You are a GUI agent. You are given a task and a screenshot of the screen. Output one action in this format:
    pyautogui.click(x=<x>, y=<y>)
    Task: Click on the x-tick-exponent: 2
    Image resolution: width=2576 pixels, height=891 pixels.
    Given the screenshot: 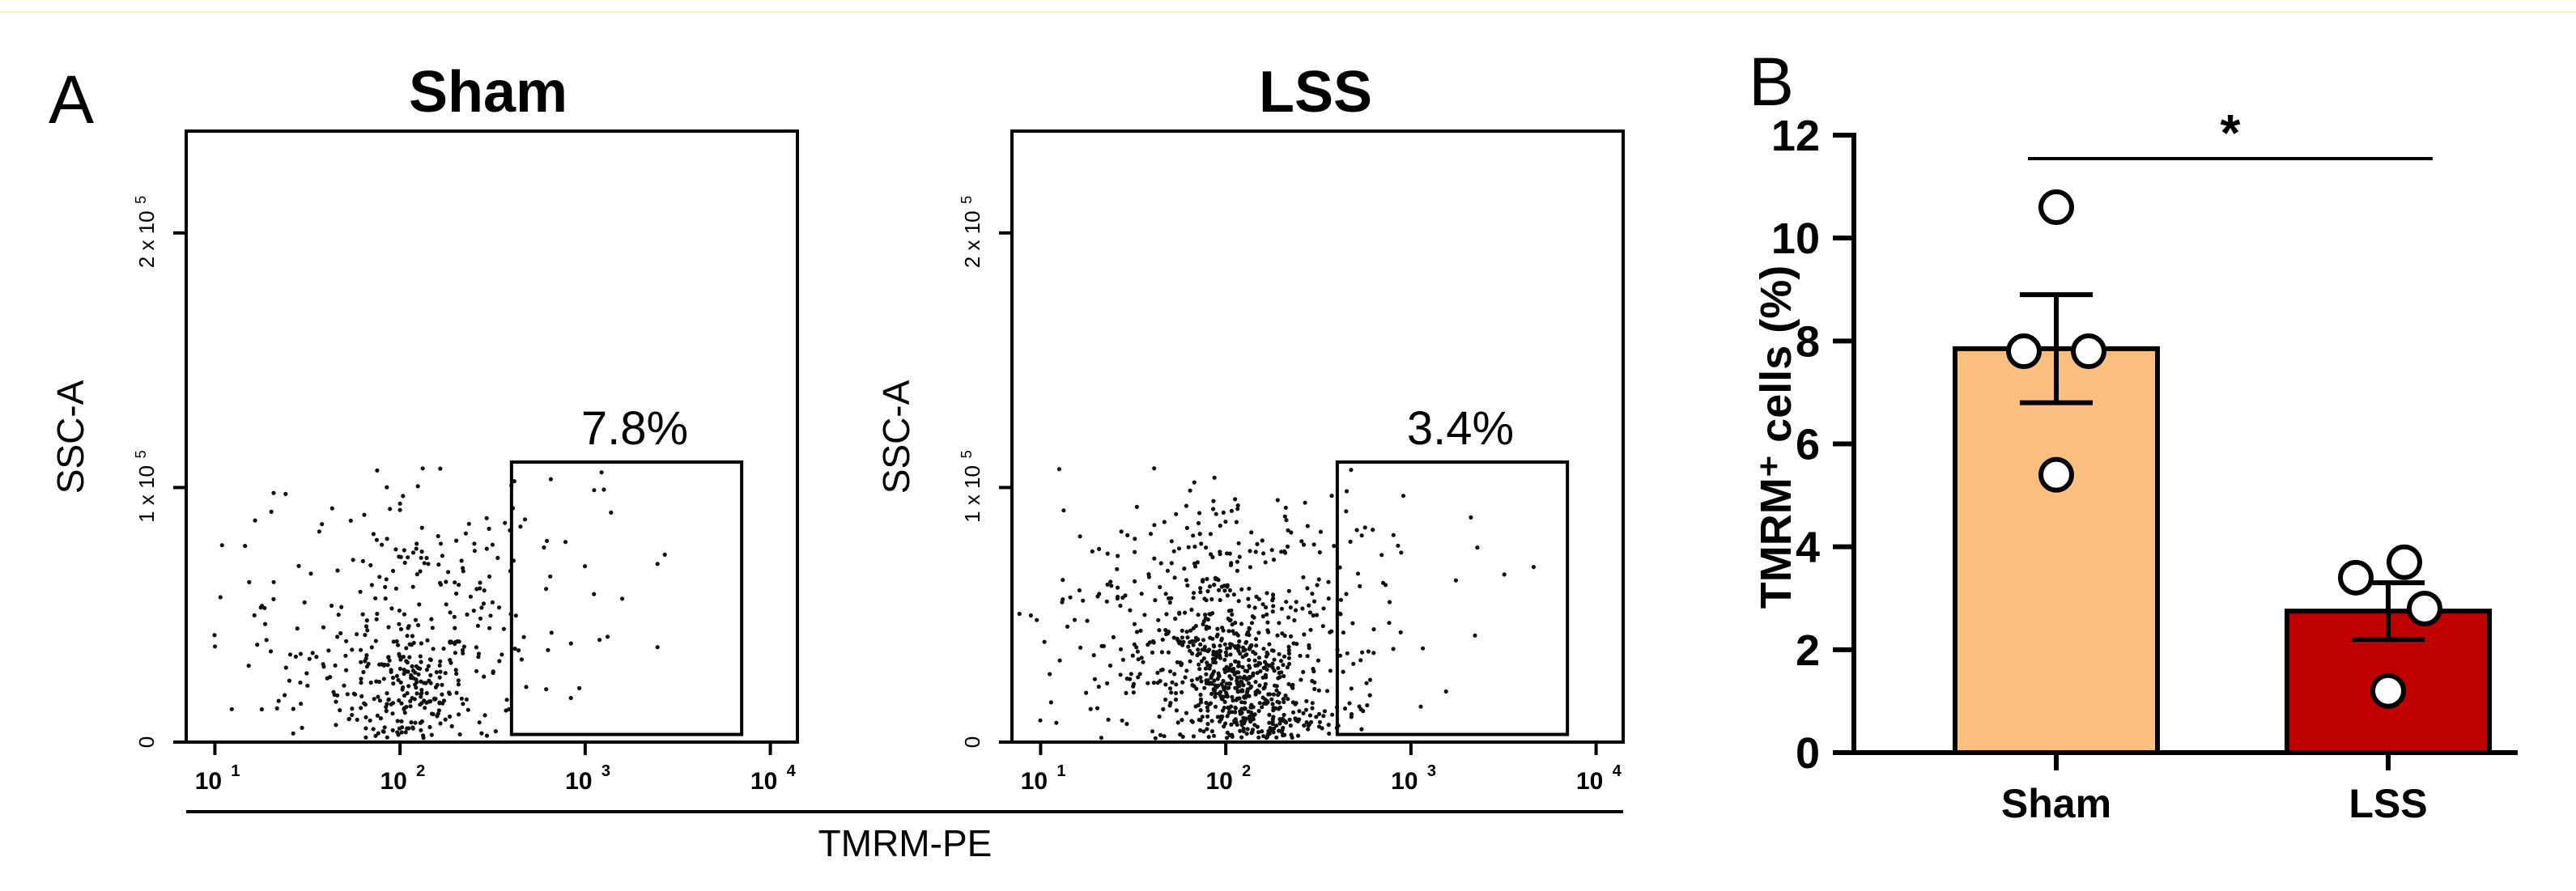 What is the action you would take?
    pyautogui.click(x=1247, y=771)
    